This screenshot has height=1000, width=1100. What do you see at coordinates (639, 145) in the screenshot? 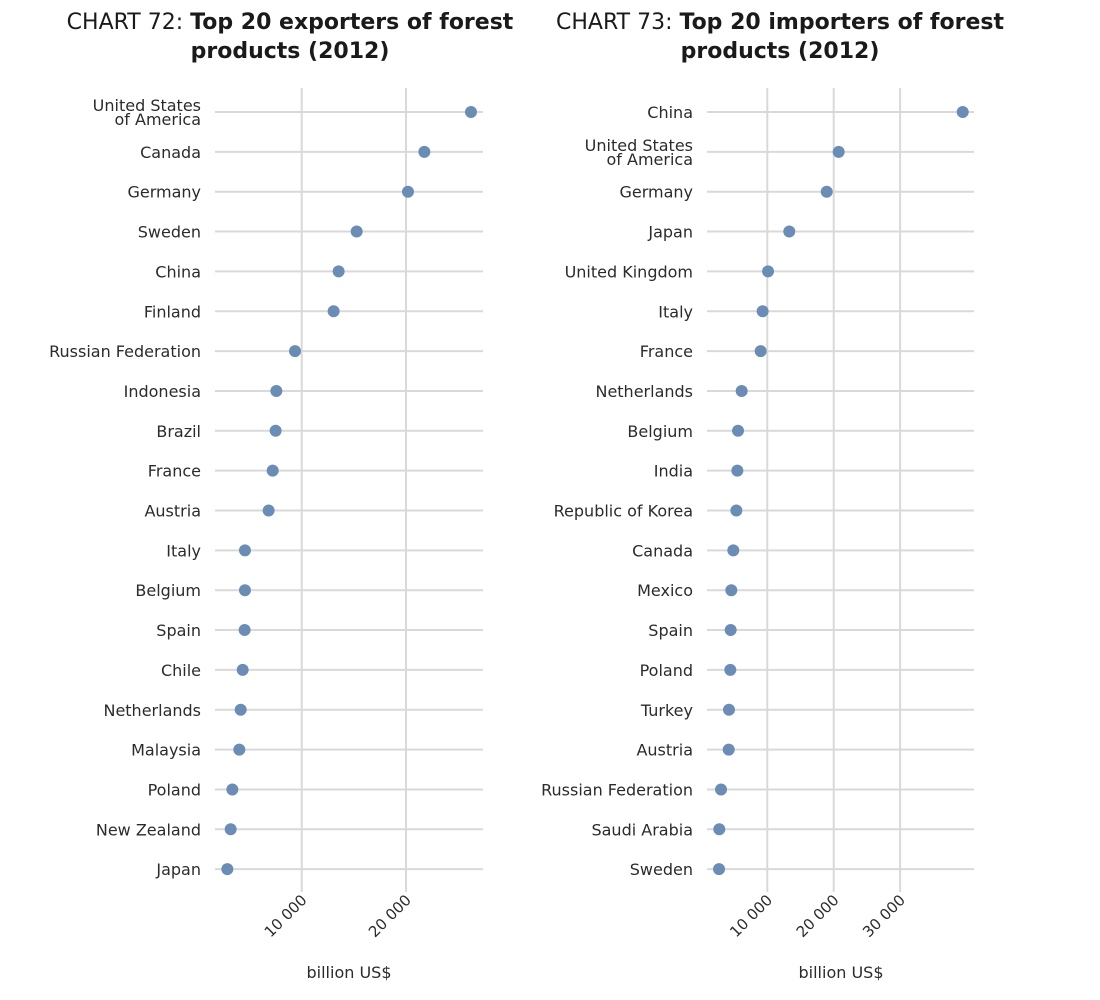
I see `chart-73-category-label: United States` at bounding box center [639, 145].